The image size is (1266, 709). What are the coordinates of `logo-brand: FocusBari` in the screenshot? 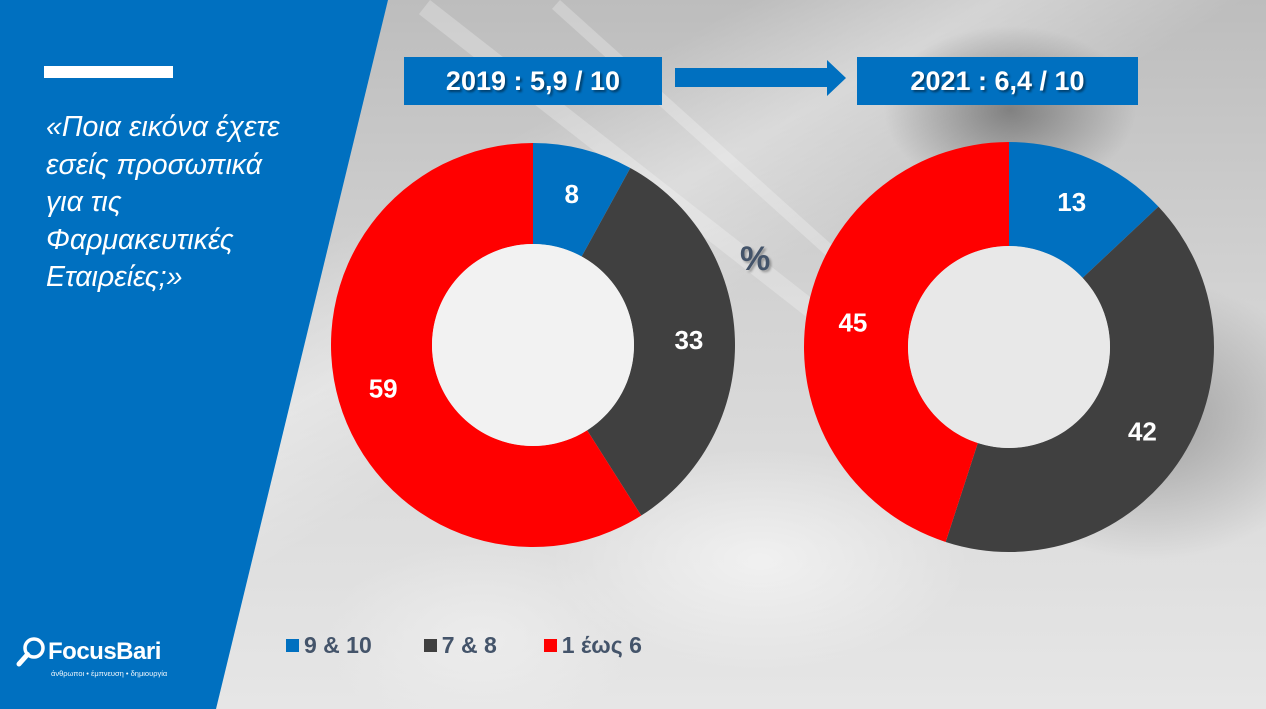 It's located at (104, 651).